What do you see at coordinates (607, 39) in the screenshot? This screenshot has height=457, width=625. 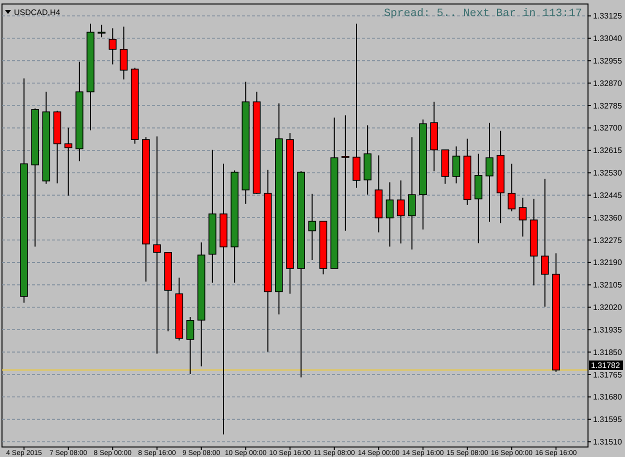 I see `y-tick-label: 1.33040` at bounding box center [607, 39].